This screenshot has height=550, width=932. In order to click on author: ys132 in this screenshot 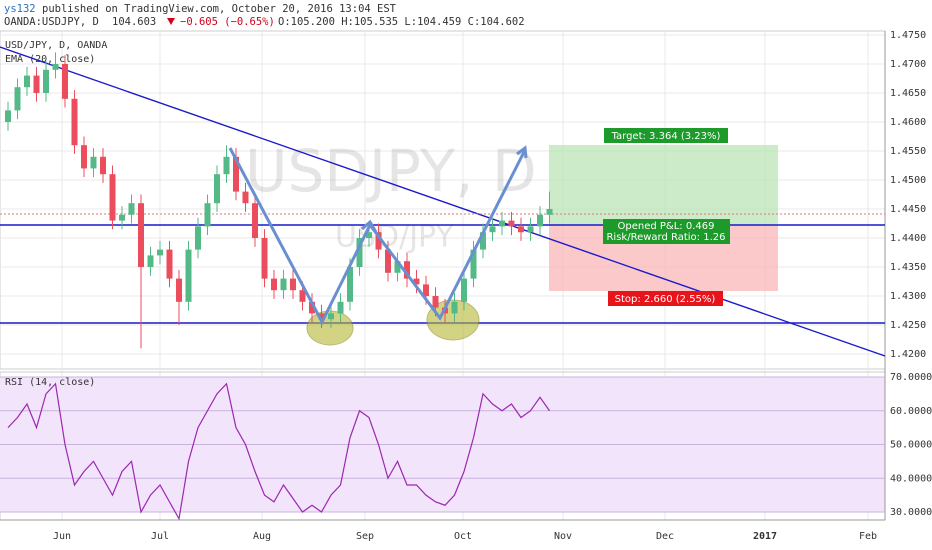, I will do `click(20, 9)`.